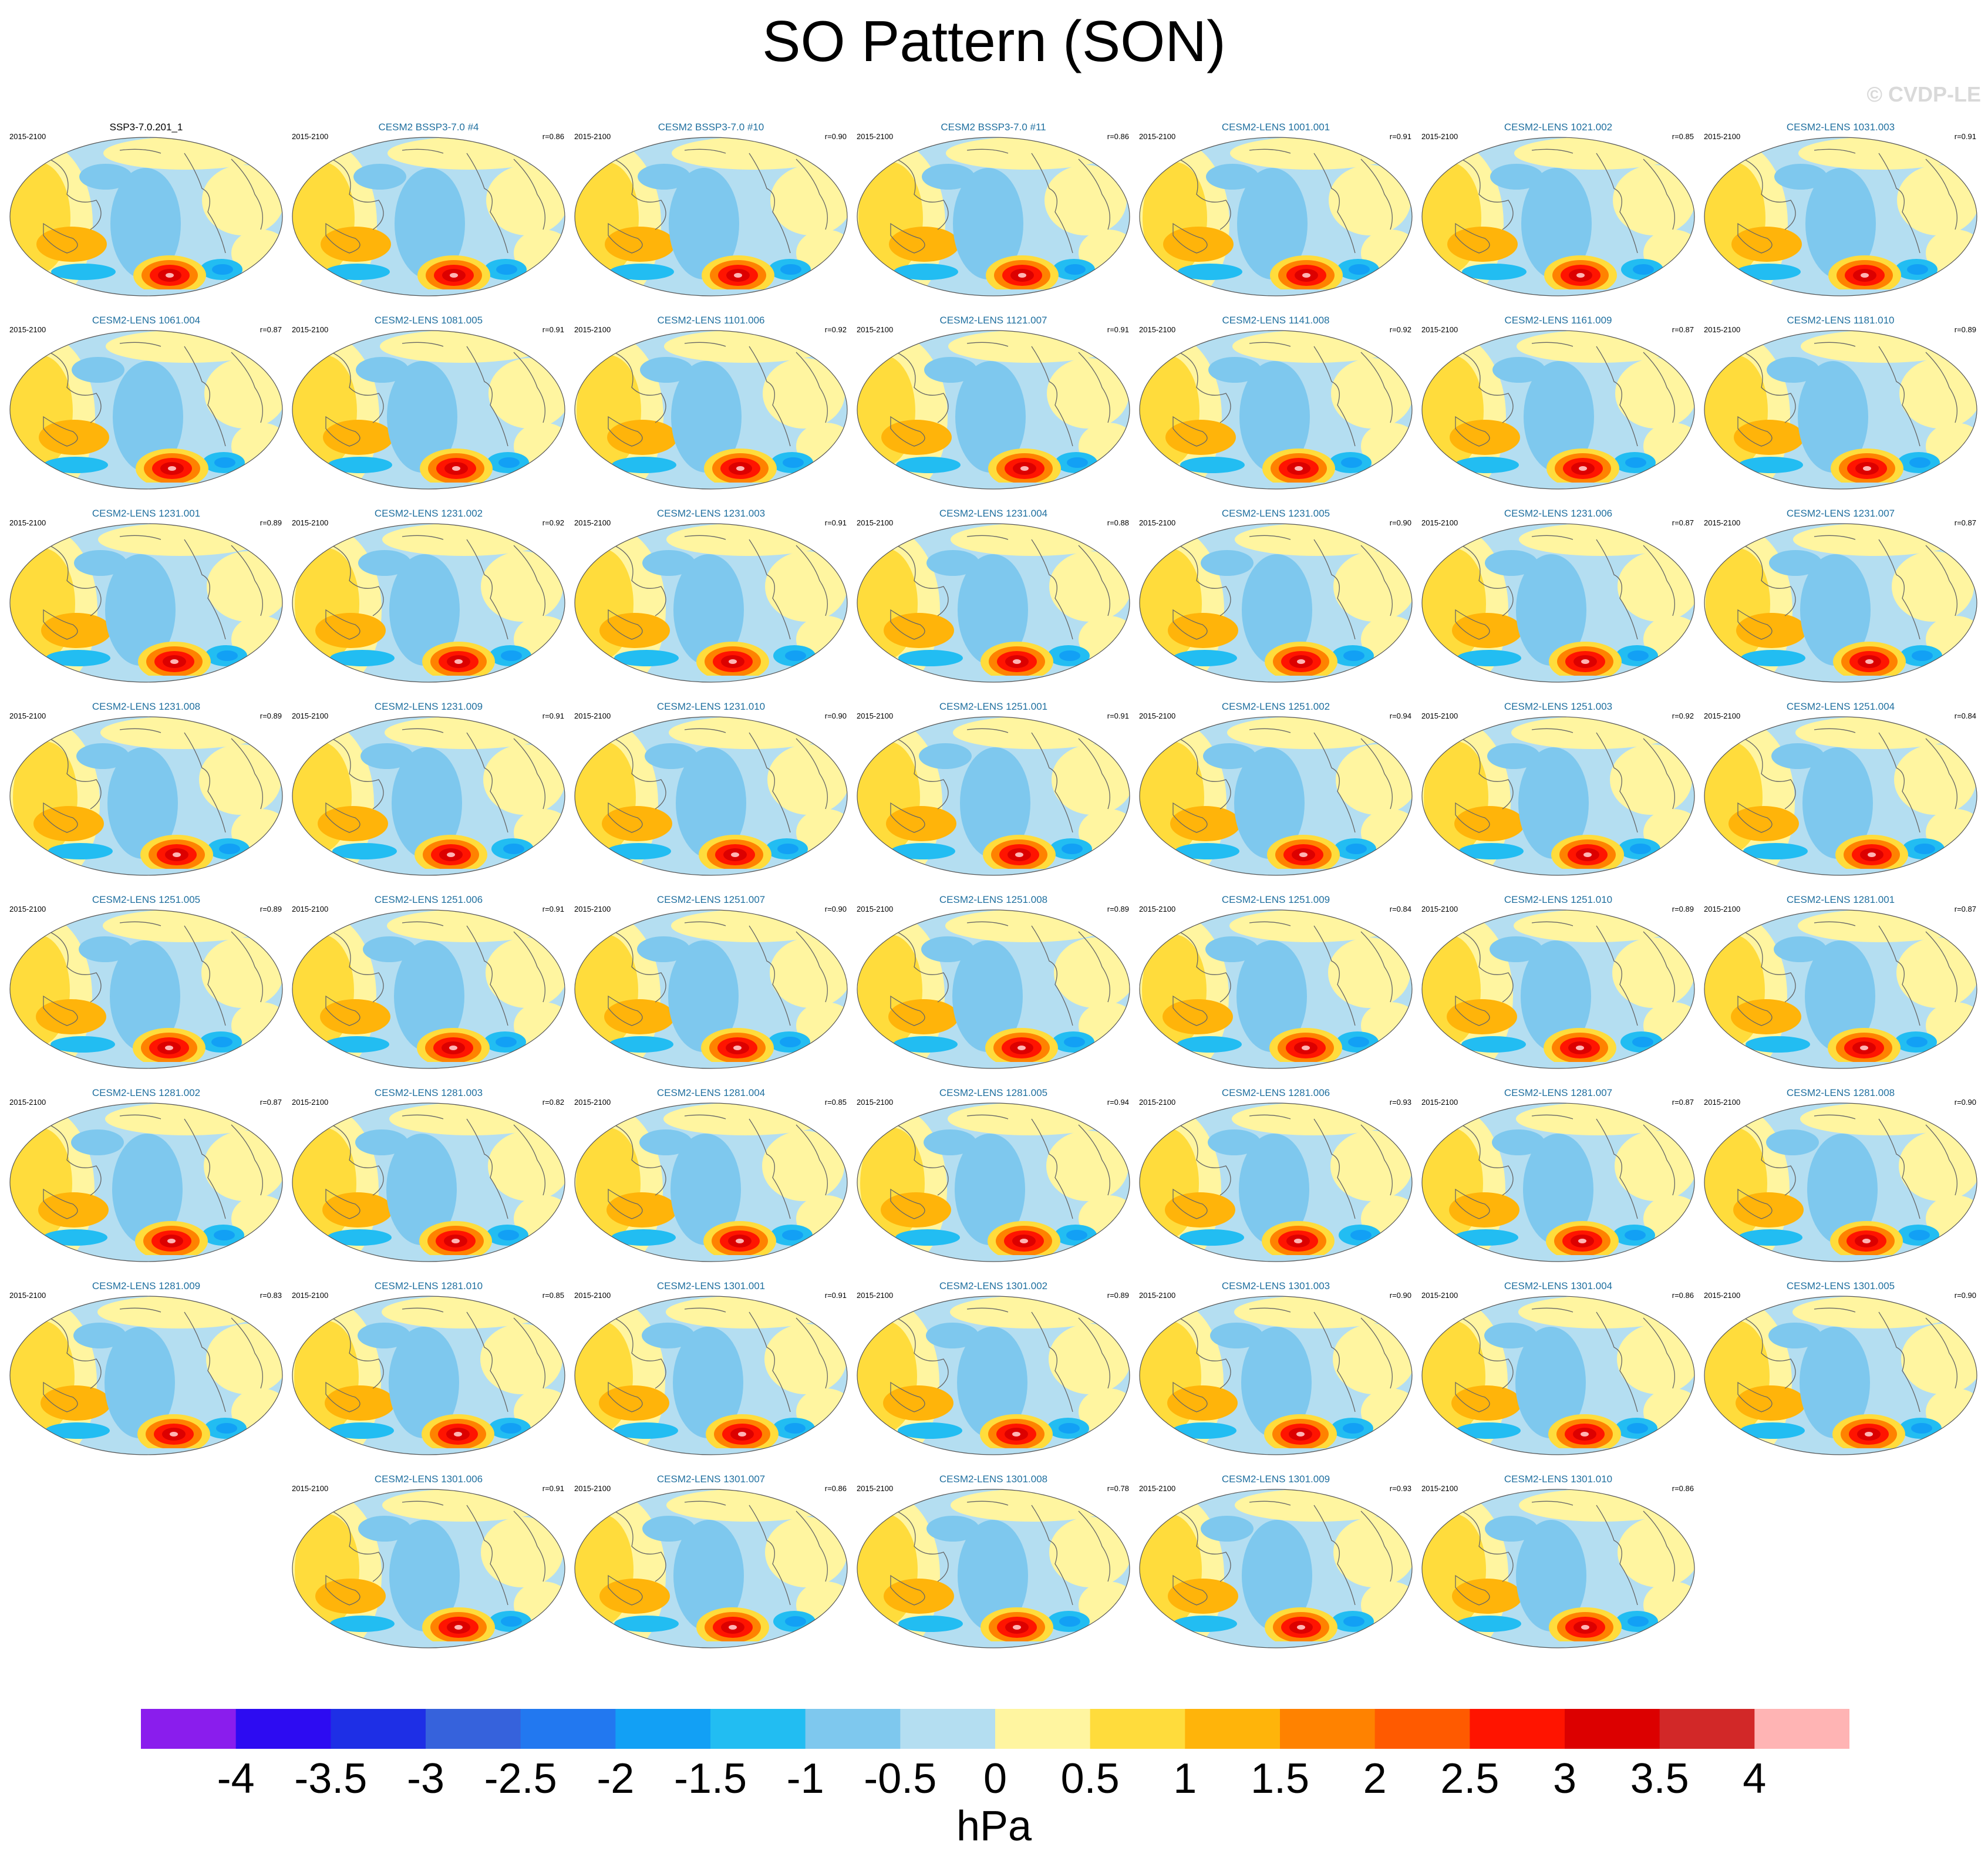 The height and width of the screenshot is (1858, 1988). Describe the element at coordinates (1558, 1175) in the screenshot. I see `map-panel: CESM2-LENS 1281.007 2015-2100 r=0.87` at that location.